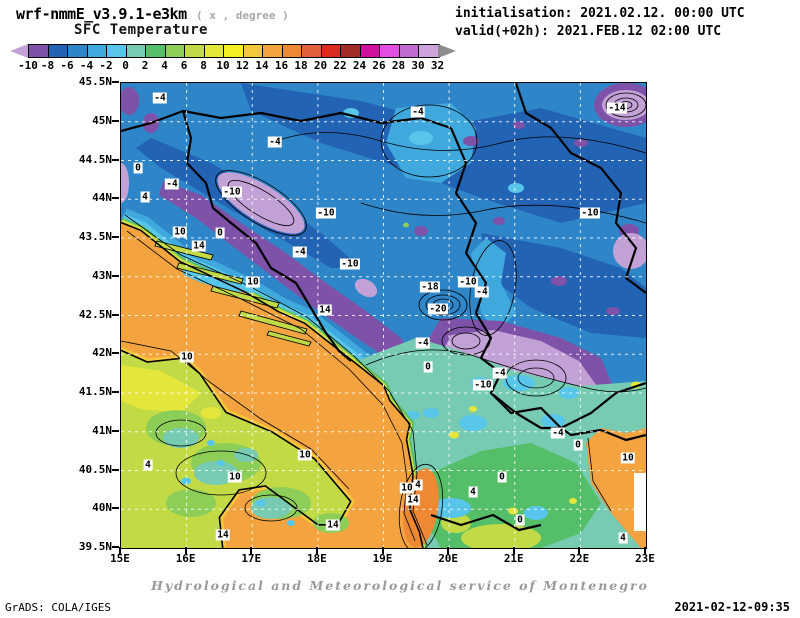  What do you see at coordinates (418, 65) in the screenshot?
I see `colorbar-tick-label: 30` at bounding box center [418, 65].